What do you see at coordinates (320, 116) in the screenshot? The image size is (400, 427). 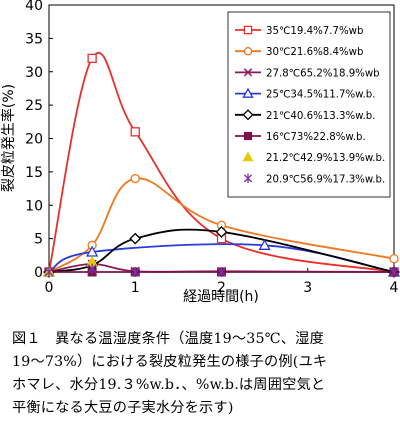 I see `legend-label: 21℃40.6%13.3%w.b.` at bounding box center [320, 116].